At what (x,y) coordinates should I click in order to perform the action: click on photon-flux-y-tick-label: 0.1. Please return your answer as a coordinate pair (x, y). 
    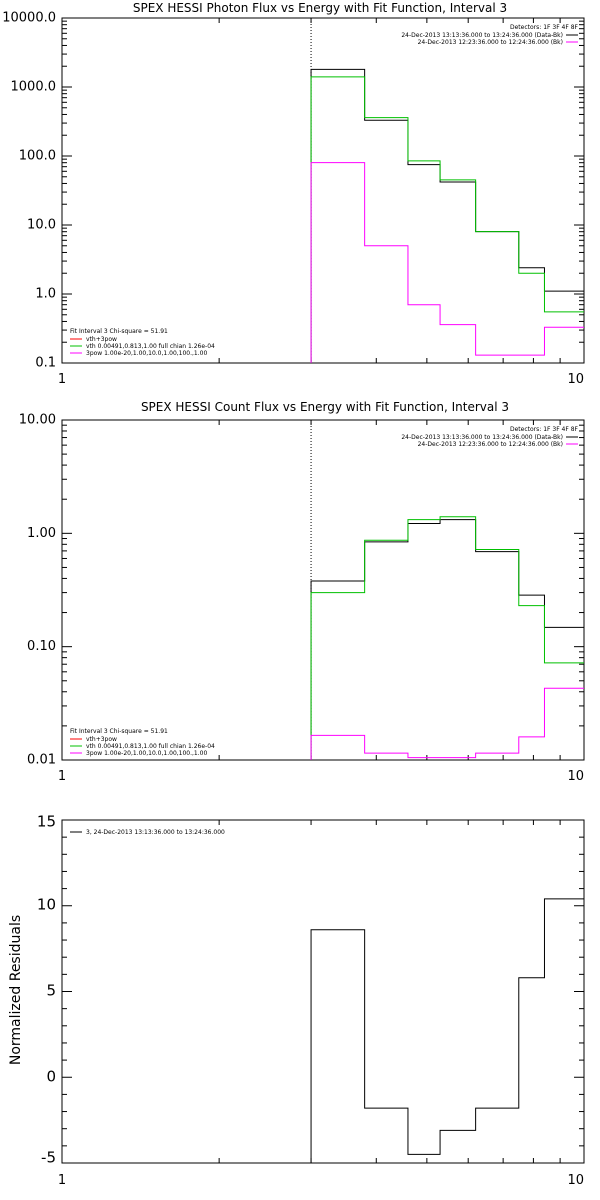
    Looking at the image, I should click on (45, 363).